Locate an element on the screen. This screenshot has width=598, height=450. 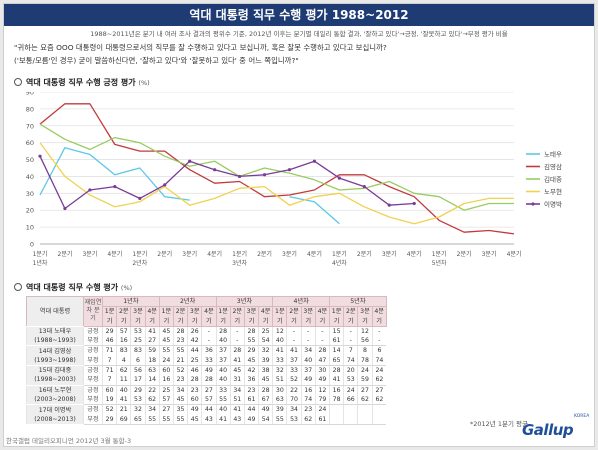
table-cell-positive: 44 is located at coordinates (251, 409).